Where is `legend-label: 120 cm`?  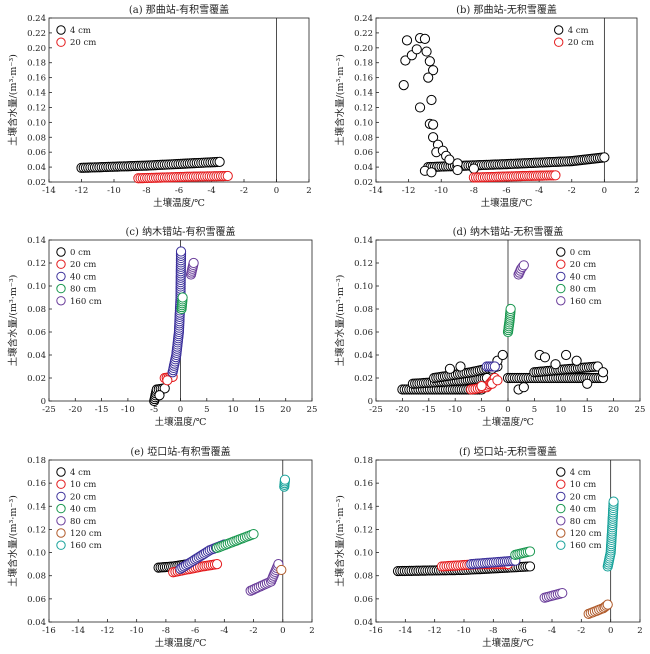 legend-label: 120 cm is located at coordinates (586, 534).